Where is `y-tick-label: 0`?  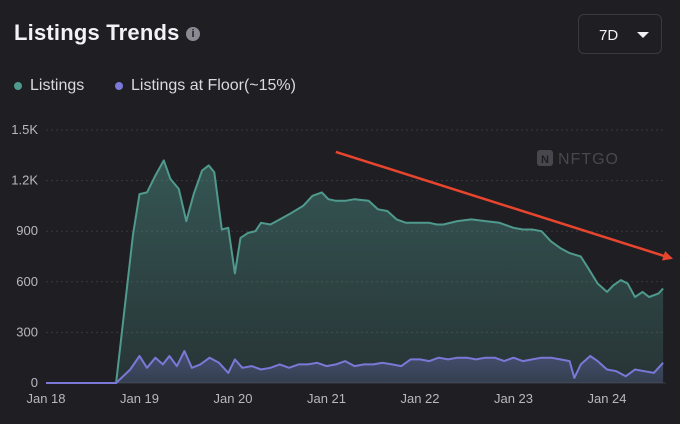
y-tick-label: 0 is located at coordinates (34, 382).